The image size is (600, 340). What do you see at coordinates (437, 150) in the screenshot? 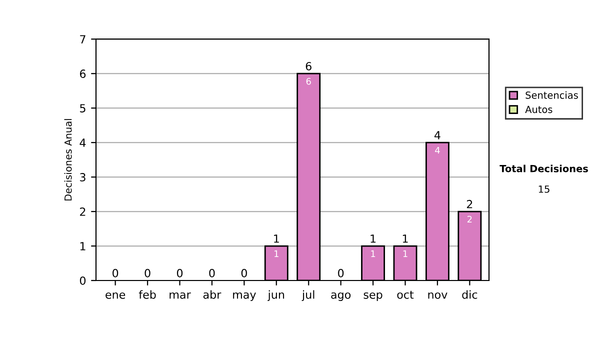
I see `data-label: 4` at bounding box center [437, 150].